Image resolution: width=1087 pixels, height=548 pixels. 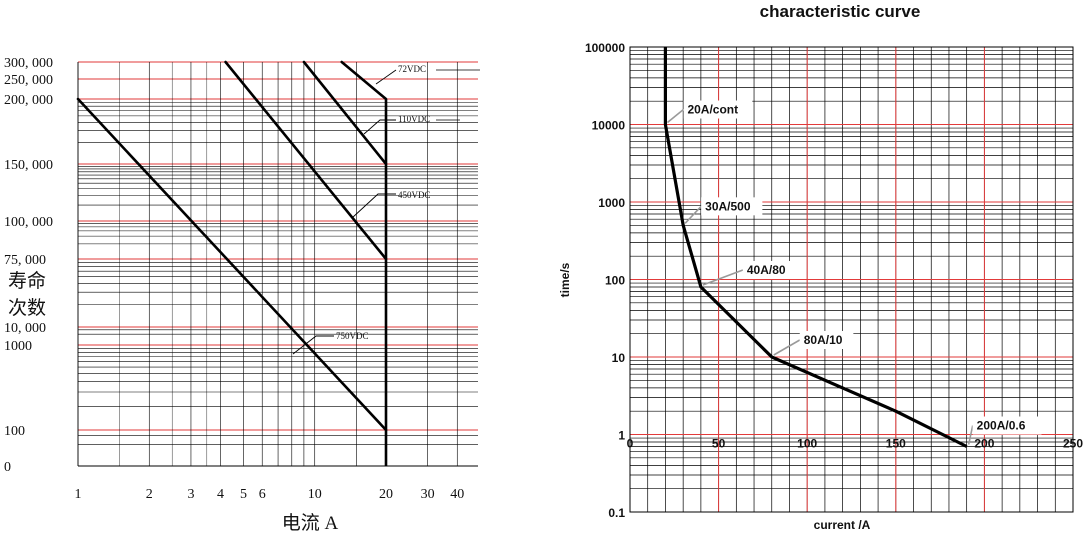 I want to click on life-y-tick-label: 1000, so click(x=18, y=346).